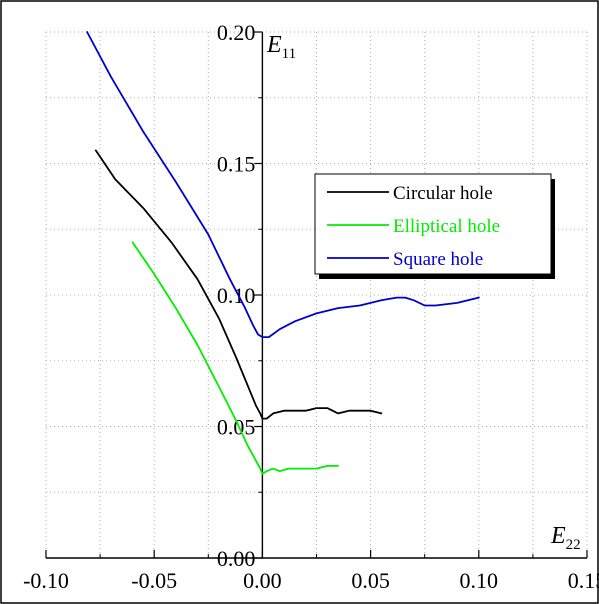  I want to click on y-tick-label: 0.20, so click(236, 32).